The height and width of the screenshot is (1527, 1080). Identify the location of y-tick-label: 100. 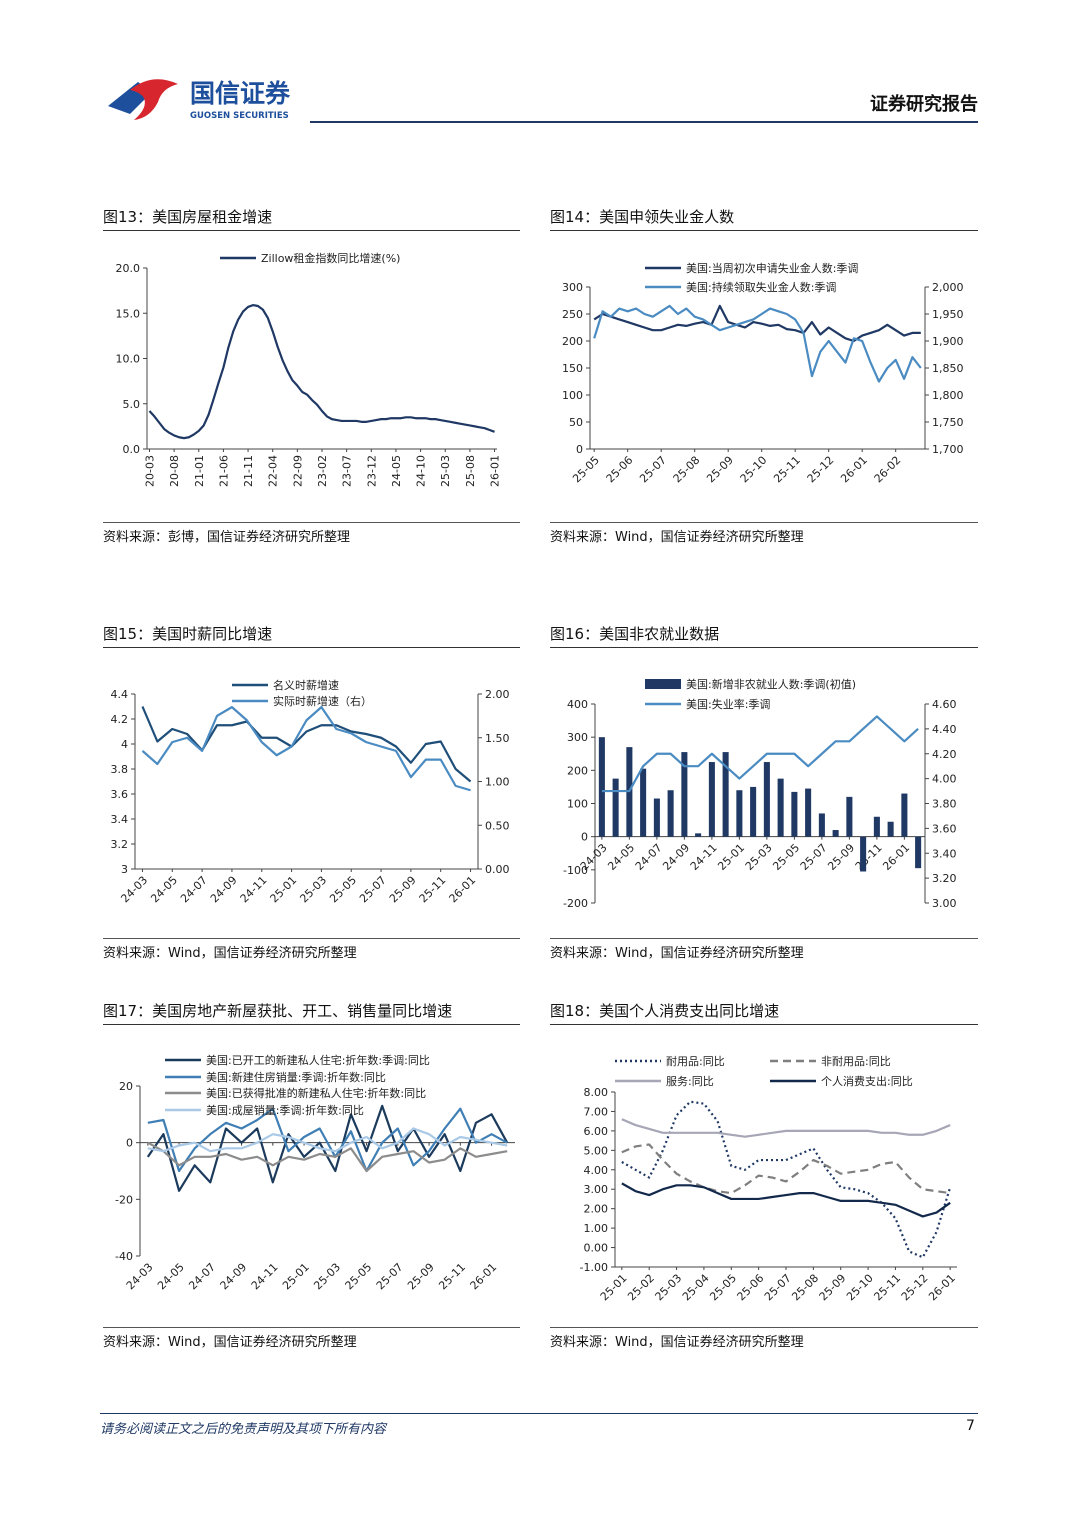
(572, 395).